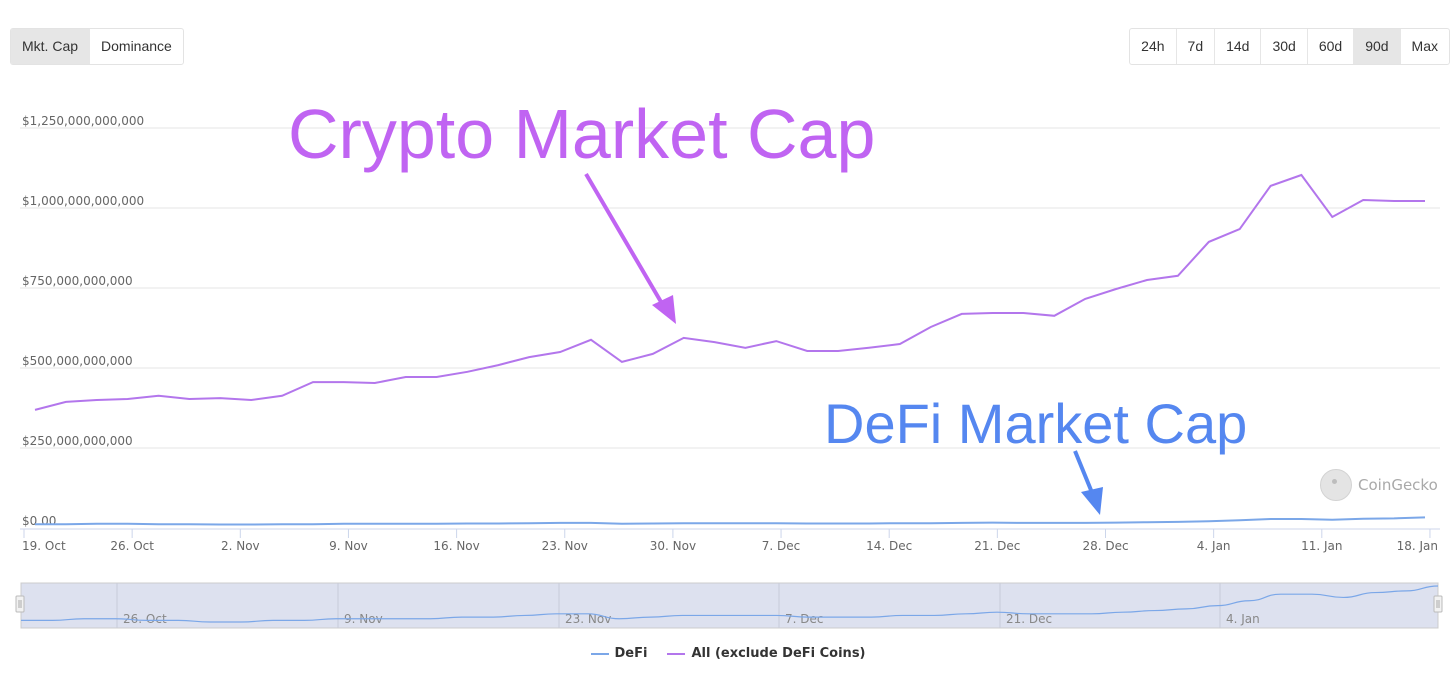  I want to click on all-swatch-icon, so click(676, 653).